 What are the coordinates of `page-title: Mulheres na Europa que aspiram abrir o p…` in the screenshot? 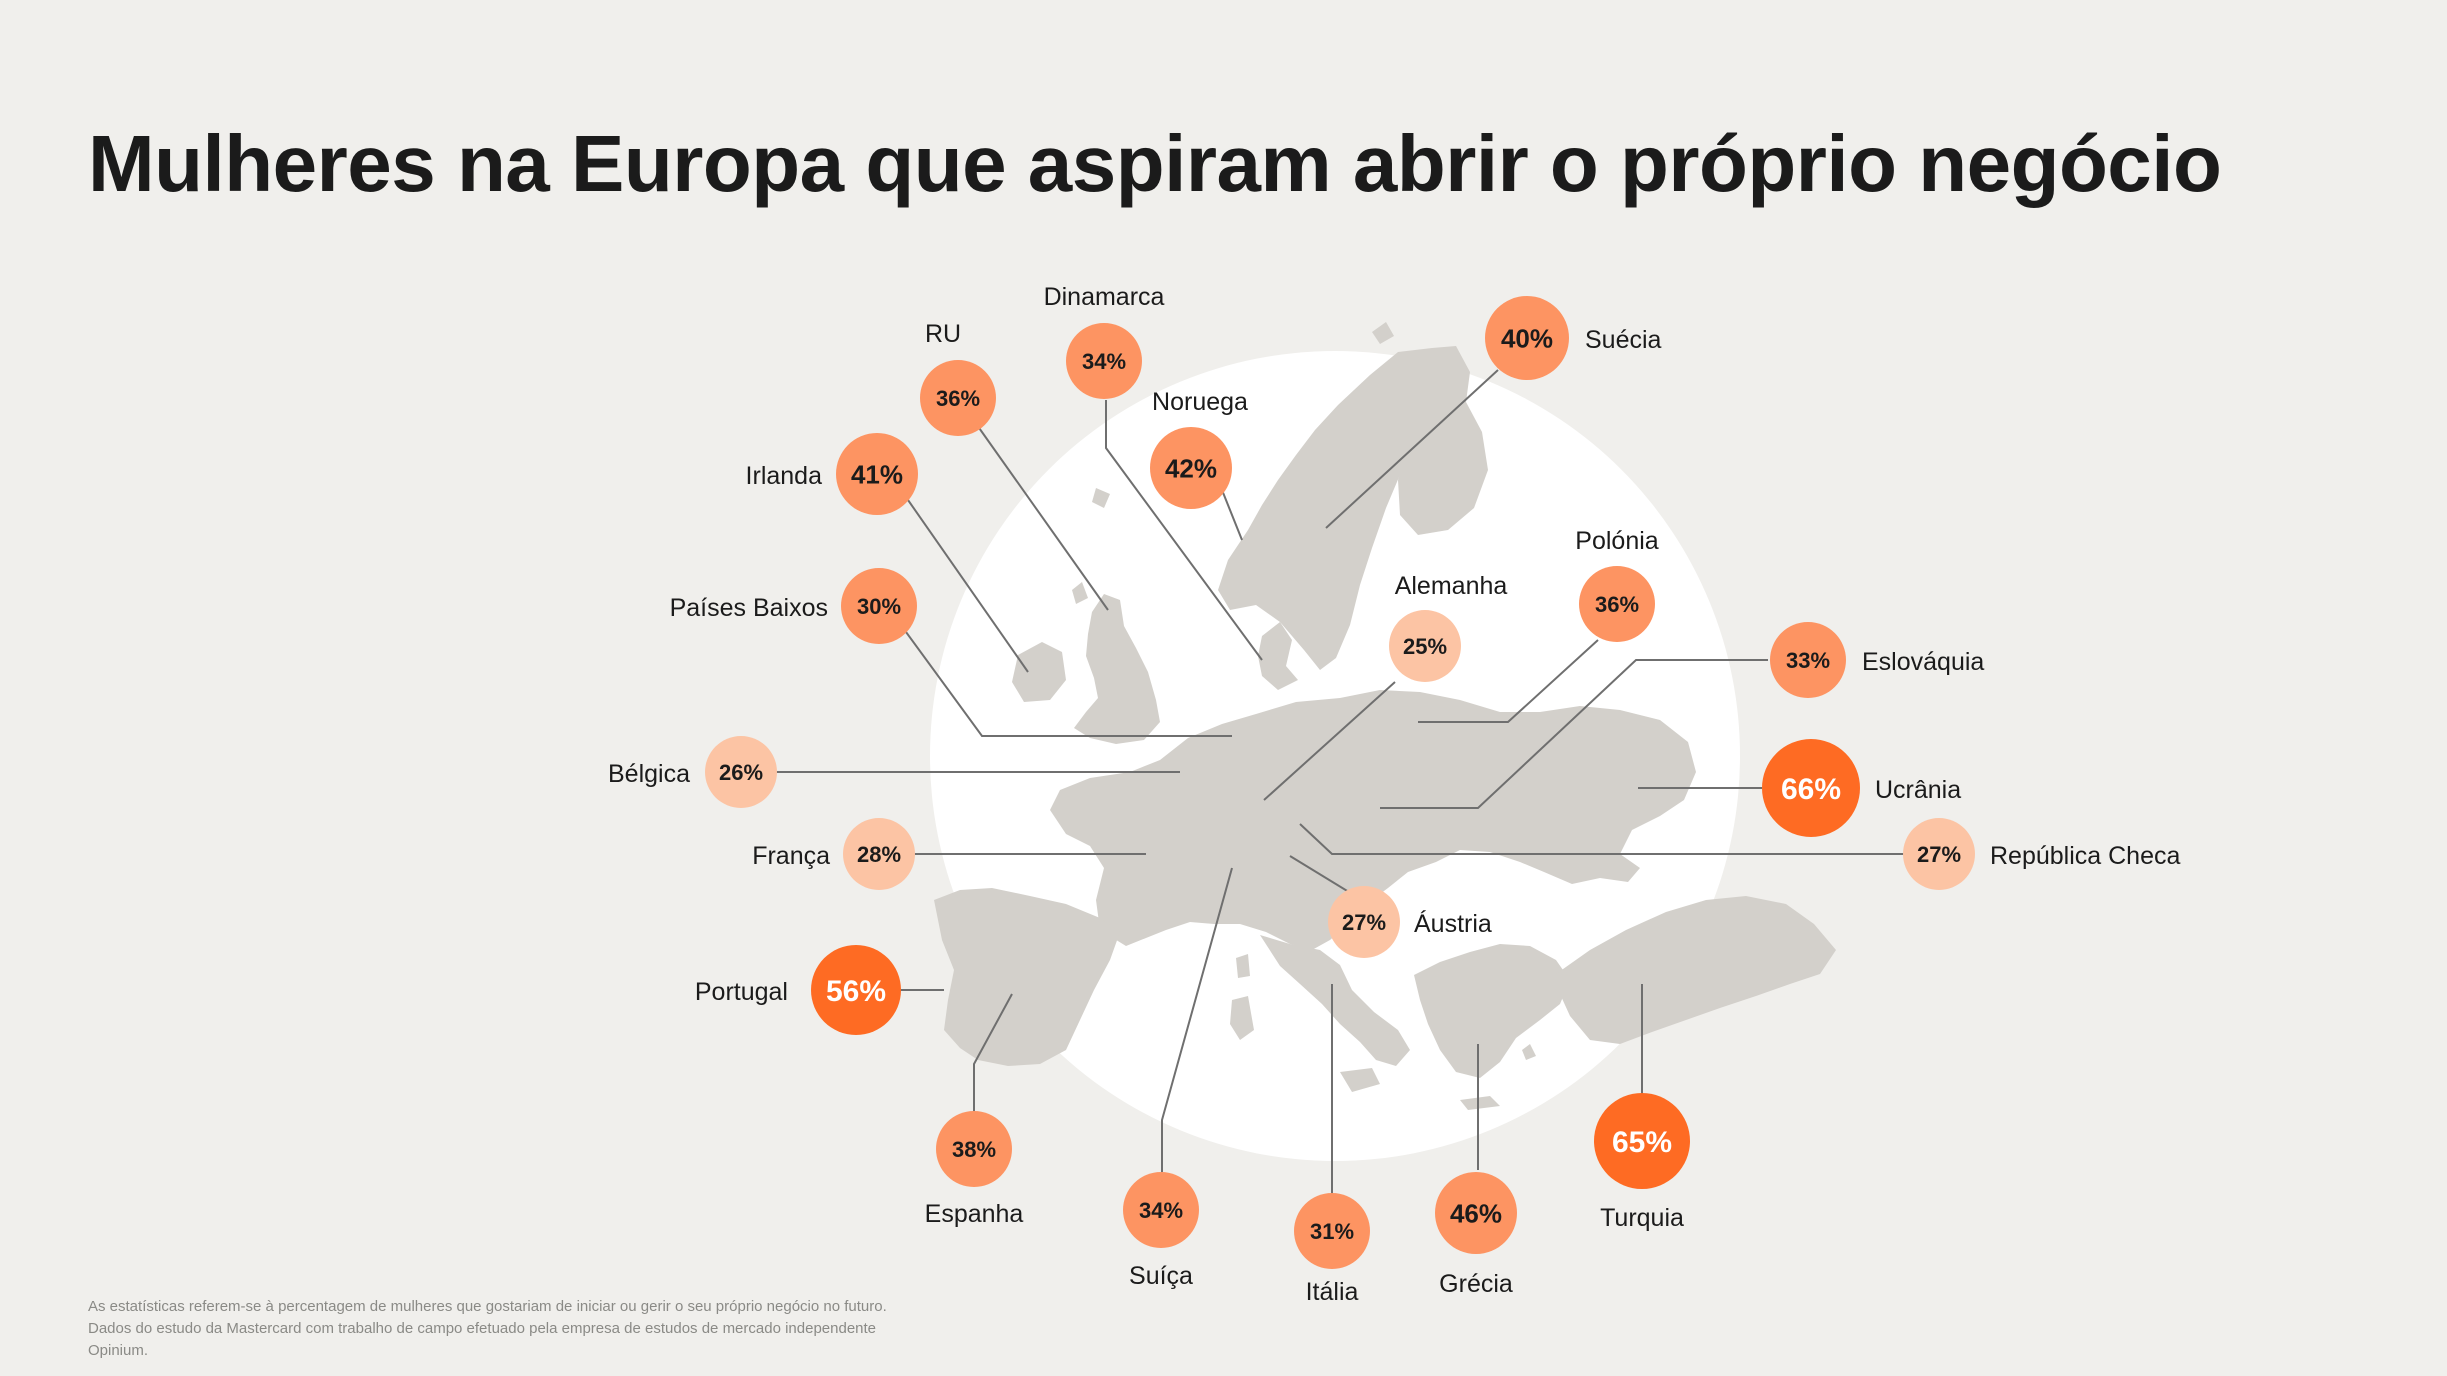 It's located at (1155, 163).